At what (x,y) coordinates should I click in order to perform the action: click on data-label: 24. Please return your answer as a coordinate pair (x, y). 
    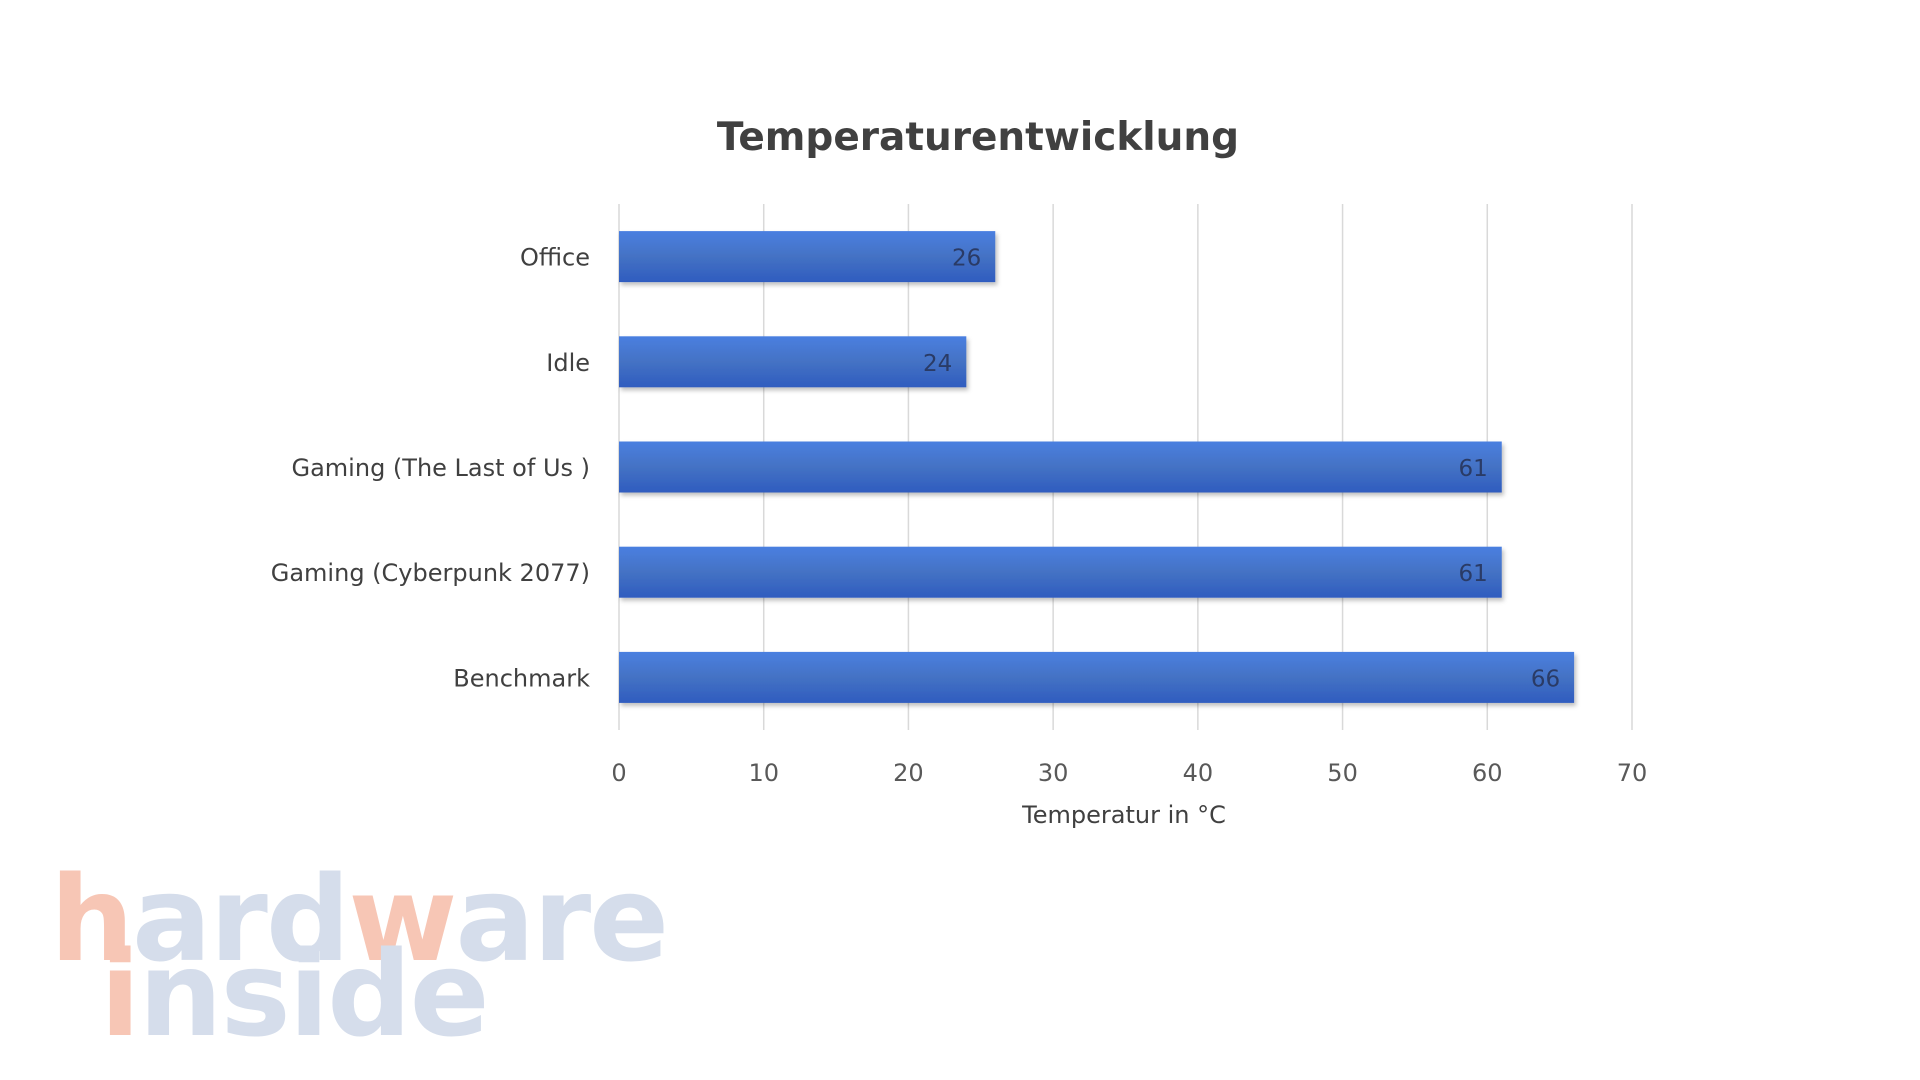
    Looking at the image, I should click on (937, 364).